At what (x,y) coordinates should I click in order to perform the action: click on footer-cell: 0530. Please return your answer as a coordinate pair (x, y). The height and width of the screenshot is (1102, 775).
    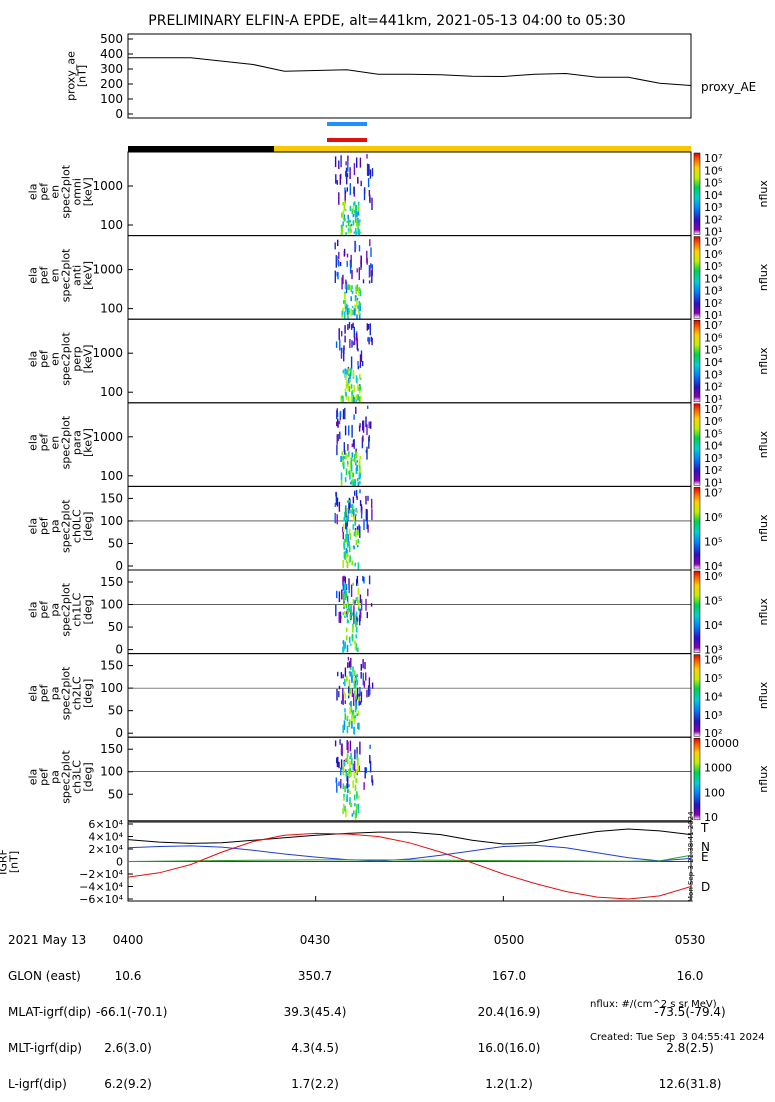
    Looking at the image, I should click on (690, 940).